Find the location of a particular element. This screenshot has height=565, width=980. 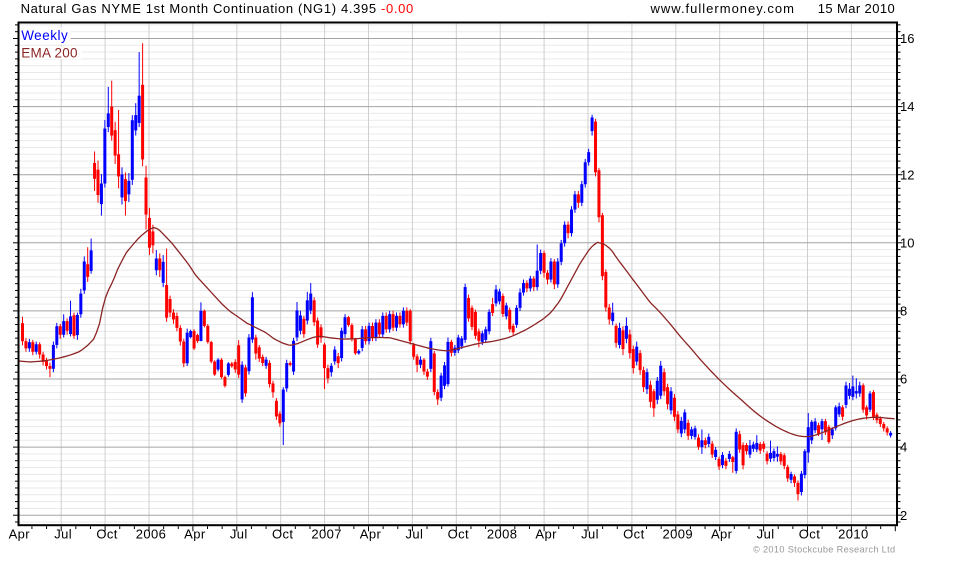

svg-text: 10 is located at coordinates (907, 242).